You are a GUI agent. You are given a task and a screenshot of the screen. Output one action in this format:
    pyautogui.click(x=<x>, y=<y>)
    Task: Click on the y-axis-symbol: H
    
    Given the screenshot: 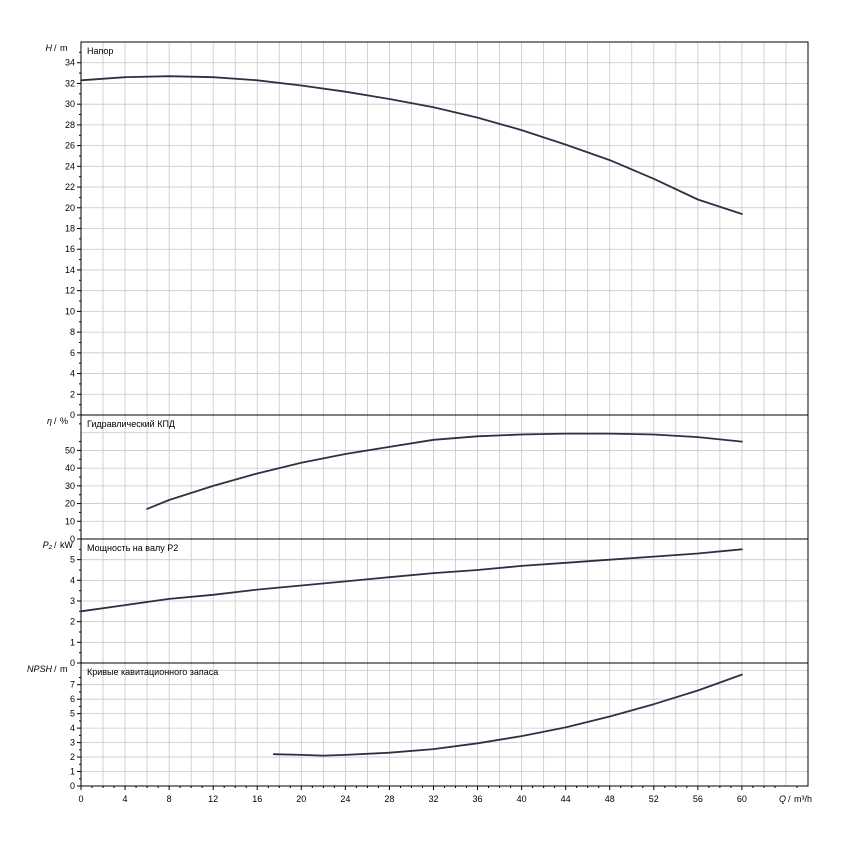 What is the action you would take?
    pyautogui.click(x=49, y=48)
    